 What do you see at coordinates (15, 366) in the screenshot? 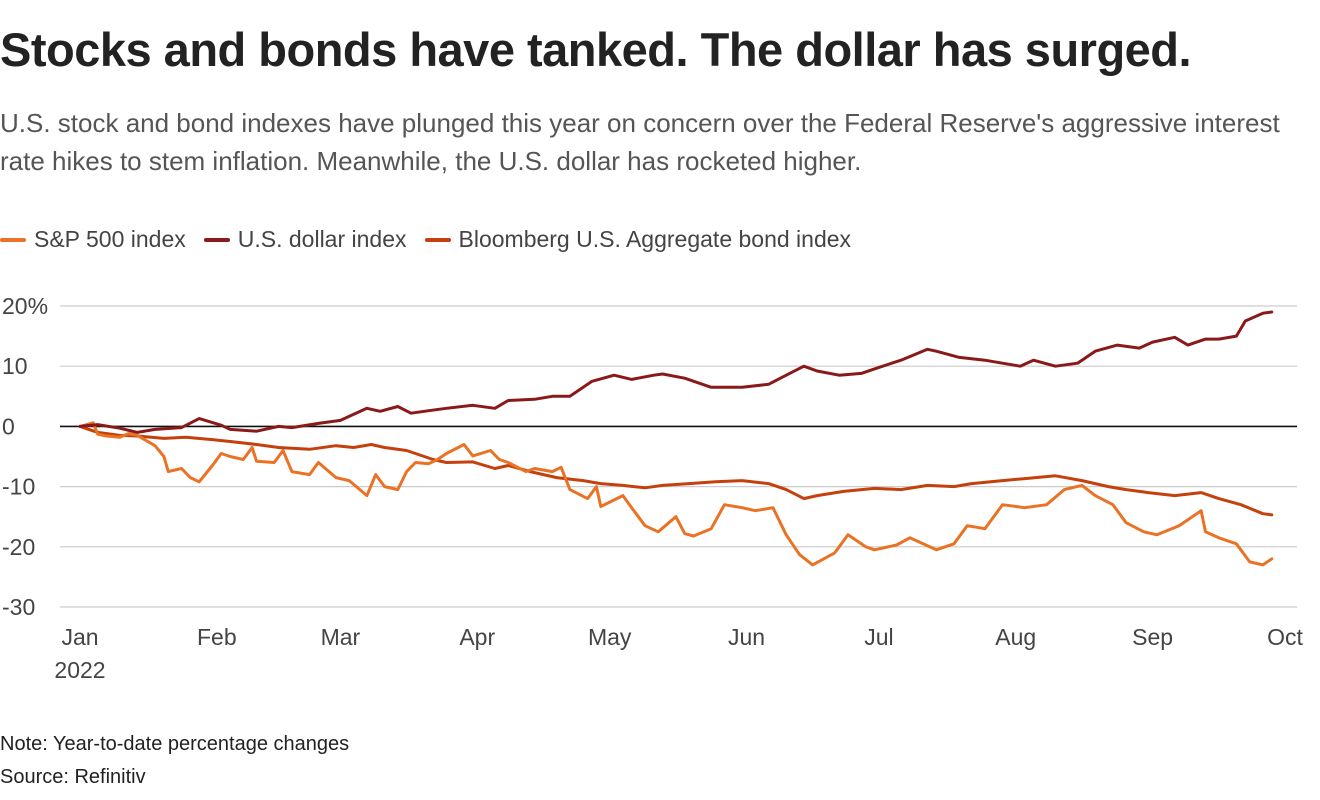
I see `y-tick-label: 10` at bounding box center [15, 366].